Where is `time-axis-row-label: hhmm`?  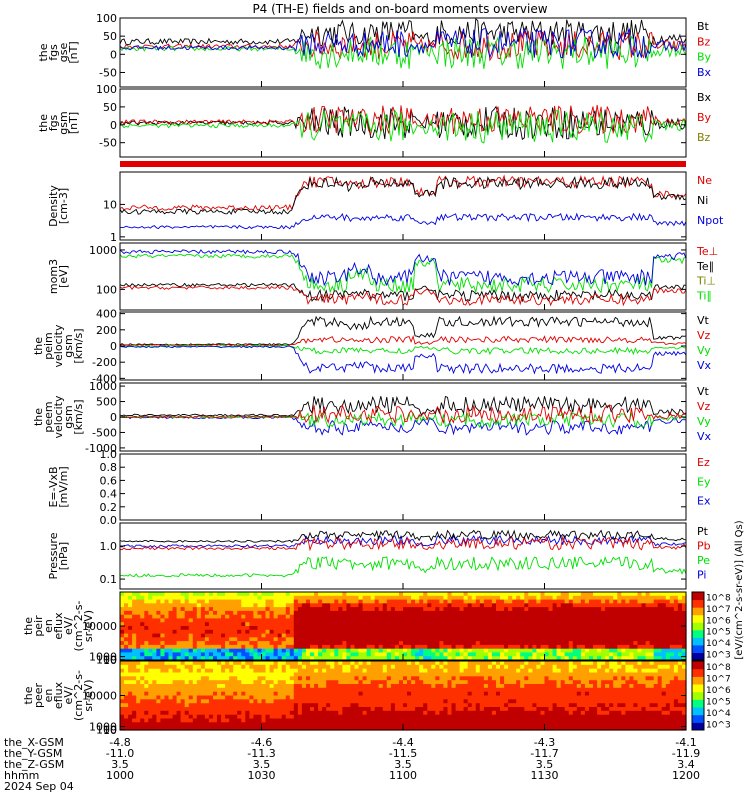
time-axis-row-label: hhmm is located at coordinates (21, 775).